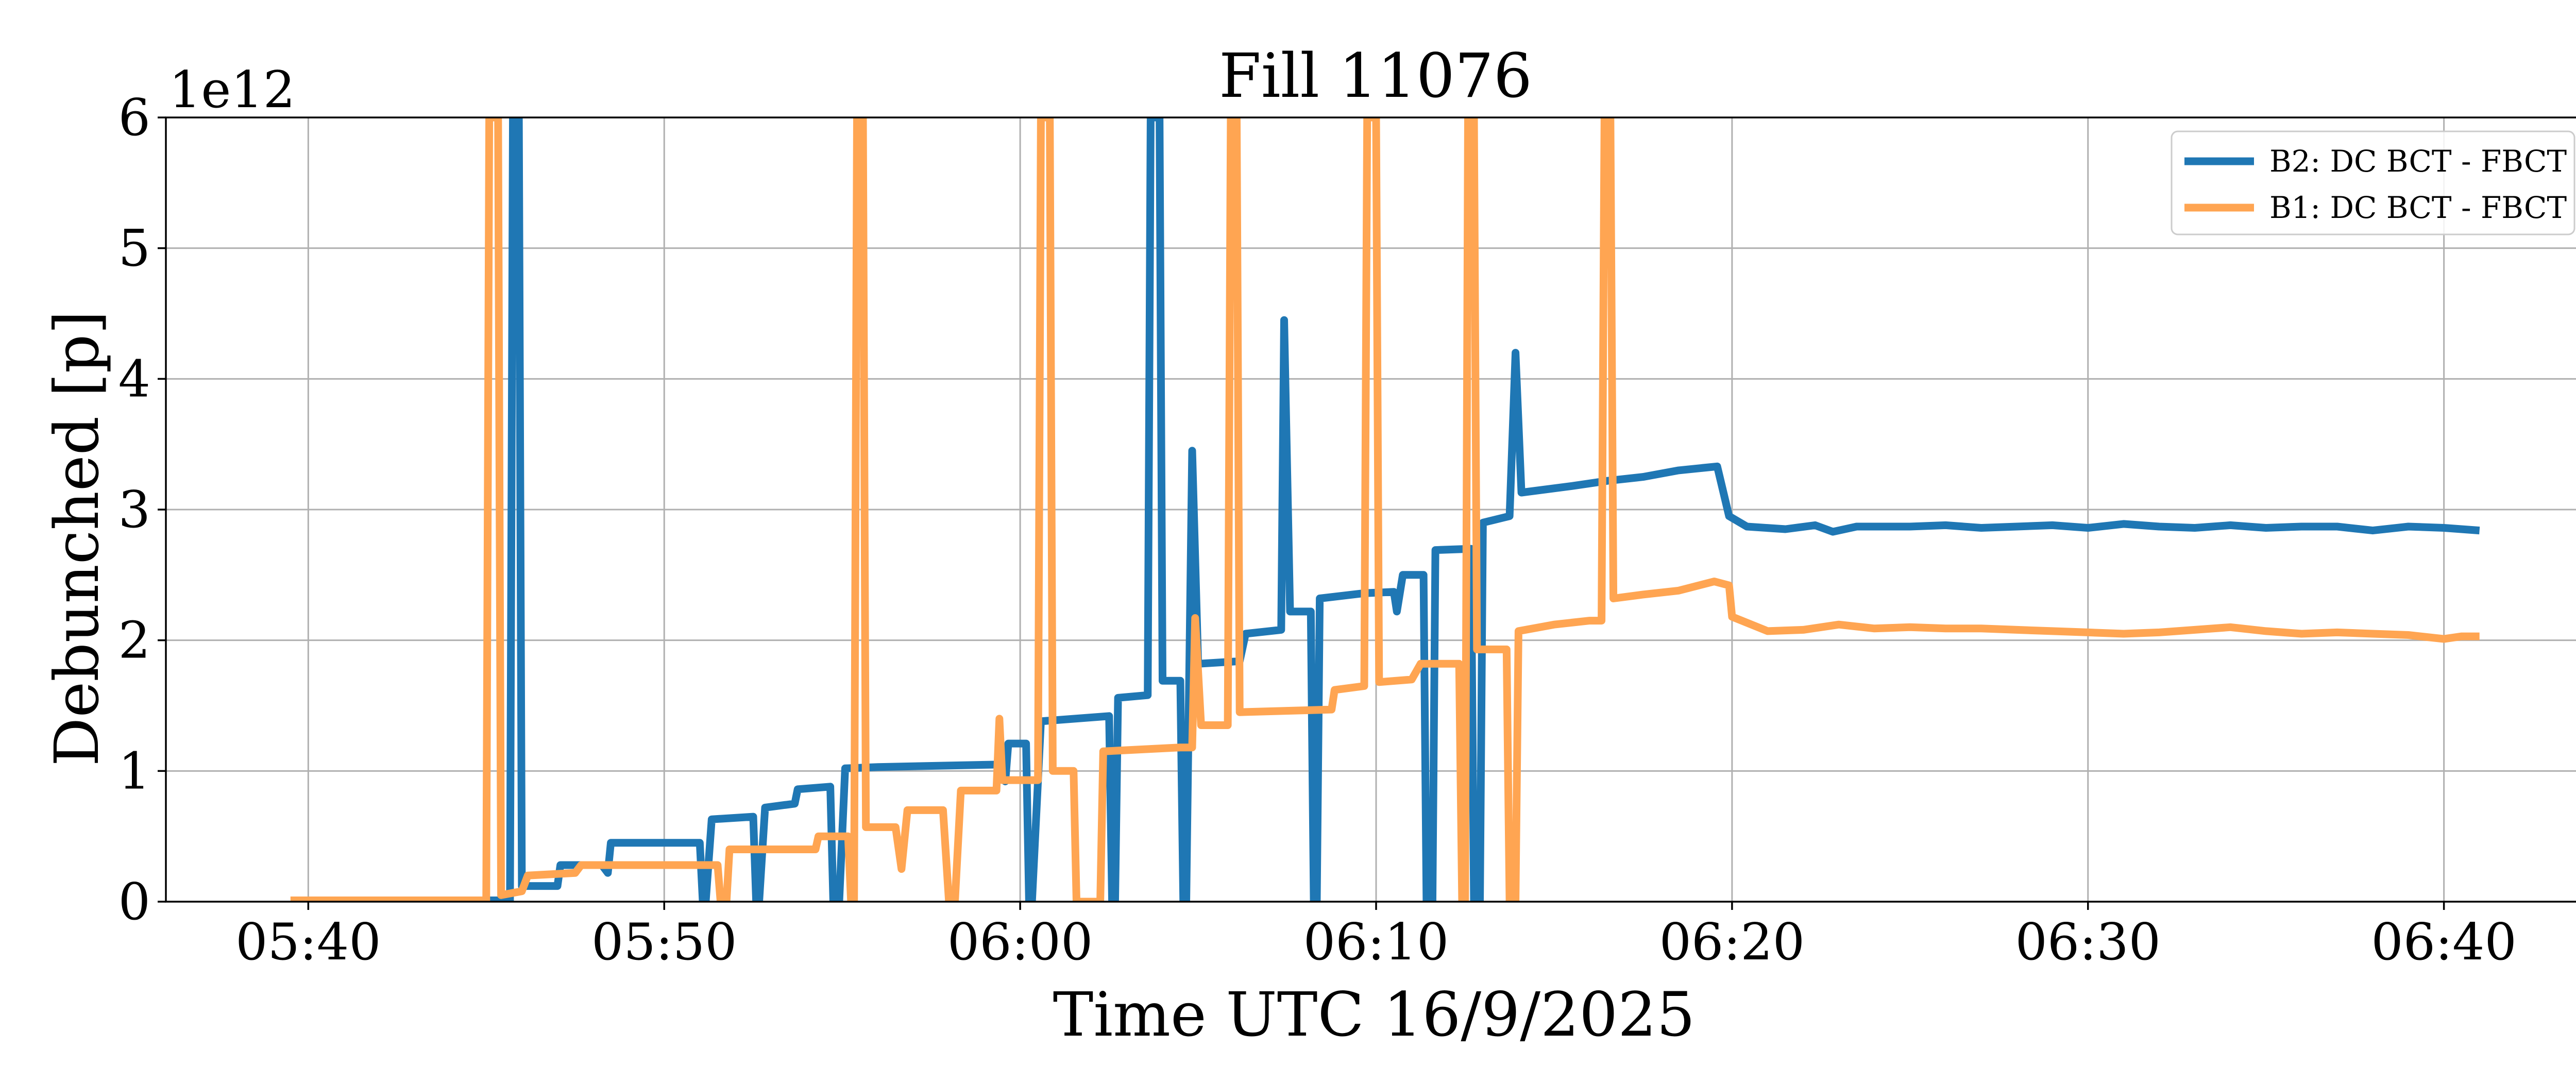  I want to click on chart-title: Fill 11076, so click(1375, 75).